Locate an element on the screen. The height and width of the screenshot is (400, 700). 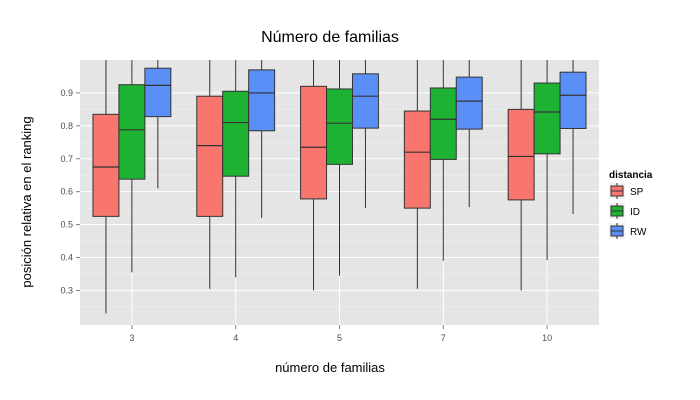
y-tick-label: 0.8 is located at coordinates (66, 126).